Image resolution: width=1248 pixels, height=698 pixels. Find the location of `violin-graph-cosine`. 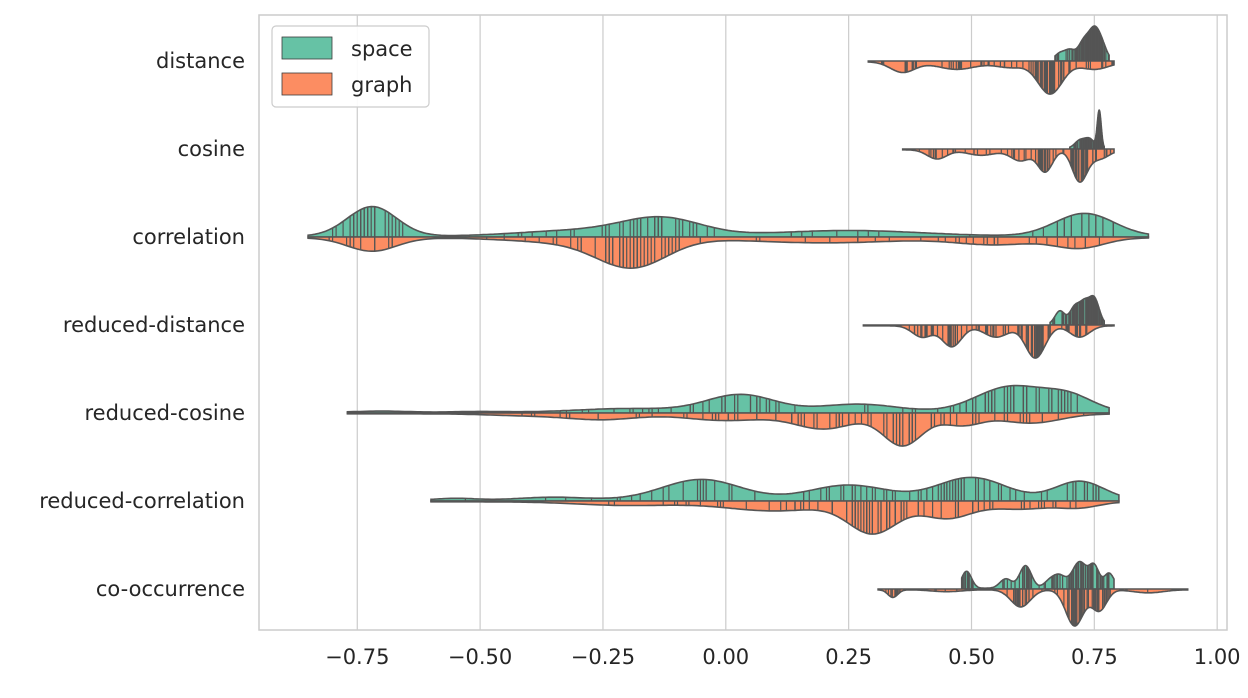

violin-graph-cosine is located at coordinates (1008, 165).